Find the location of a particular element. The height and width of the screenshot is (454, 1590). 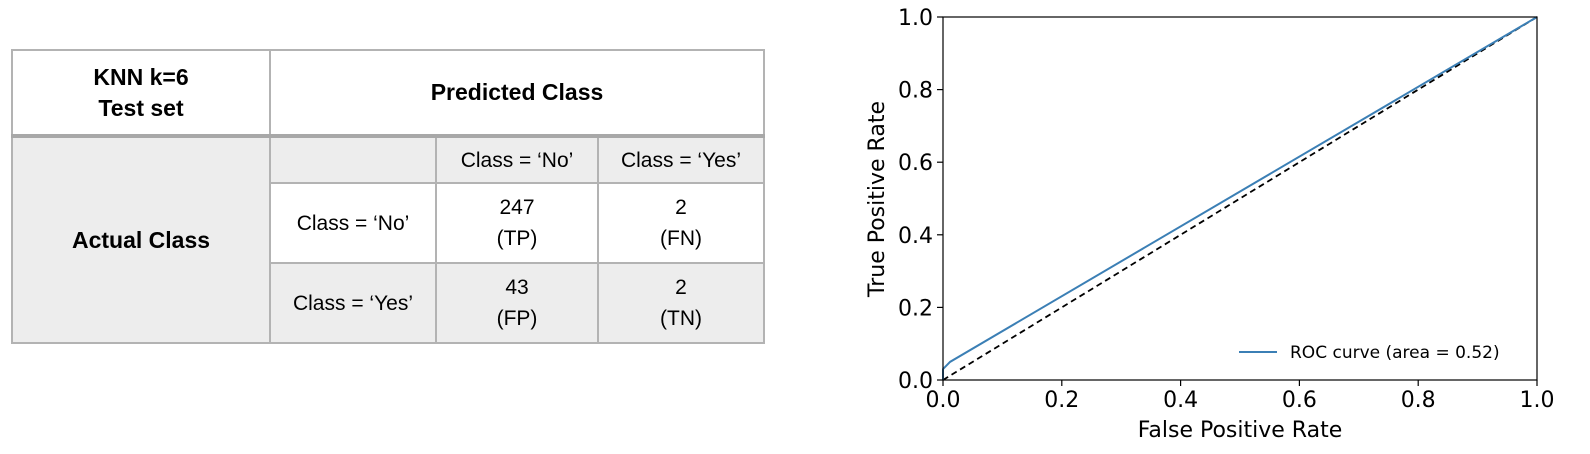

y-axis-ticks: 0.0 0.2 0.4 0.6 0.8 1.0 is located at coordinates (920, 200).